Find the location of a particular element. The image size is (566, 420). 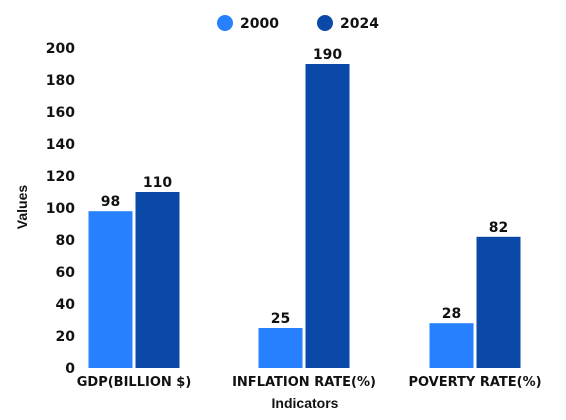

y-axis-title: Values is located at coordinates (22, 207).